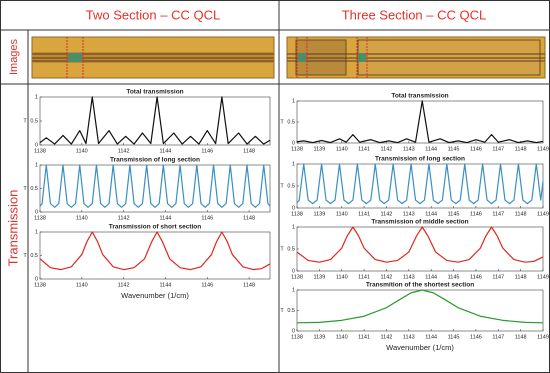  What do you see at coordinates (414, 14) in the screenshot?
I see `column-header: Three Section – CC QCL` at bounding box center [414, 14].